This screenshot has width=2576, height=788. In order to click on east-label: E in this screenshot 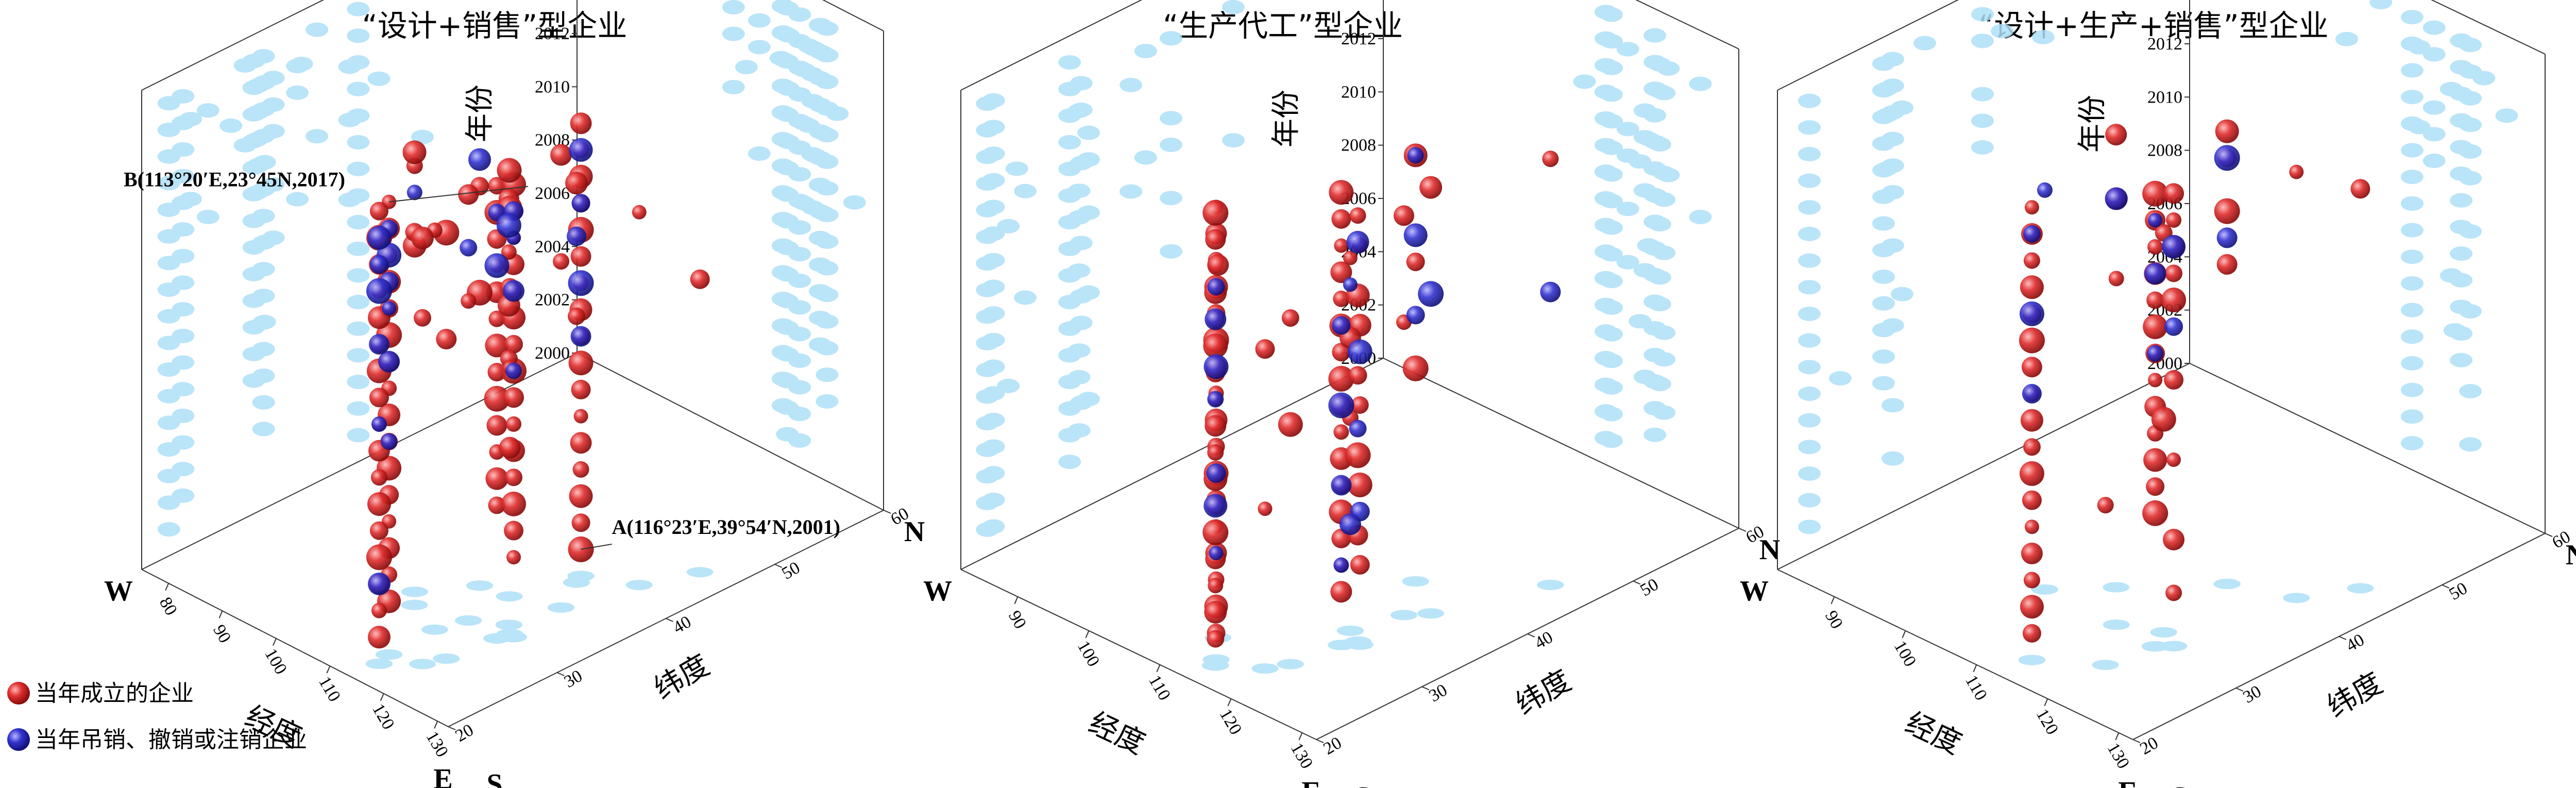, I will do `click(1310, 782)`.